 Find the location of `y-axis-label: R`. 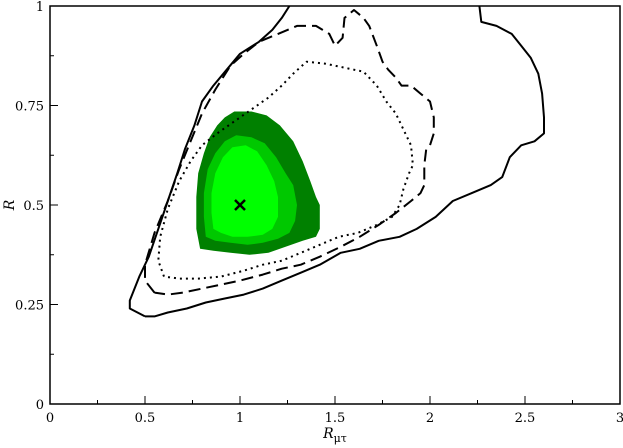

y-axis-label: R is located at coordinates (10, 205).